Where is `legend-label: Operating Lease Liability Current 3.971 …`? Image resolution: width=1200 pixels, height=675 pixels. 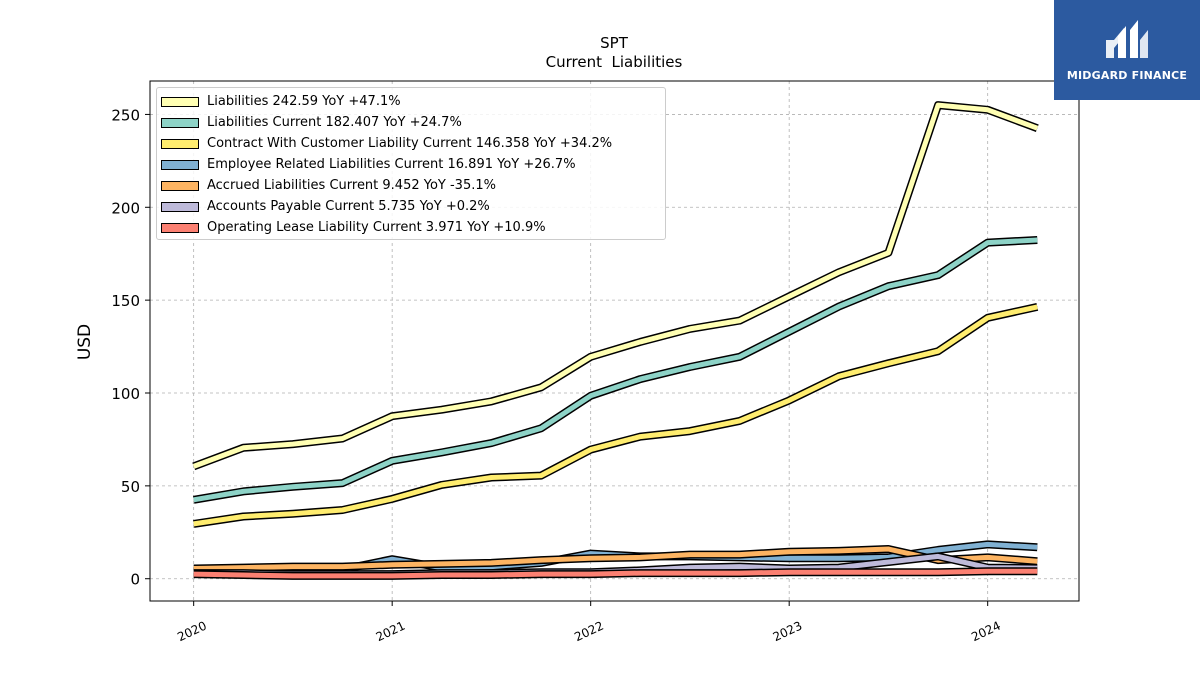 legend-label: Operating Lease Liability Current 3.971 … is located at coordinates (376, 227).